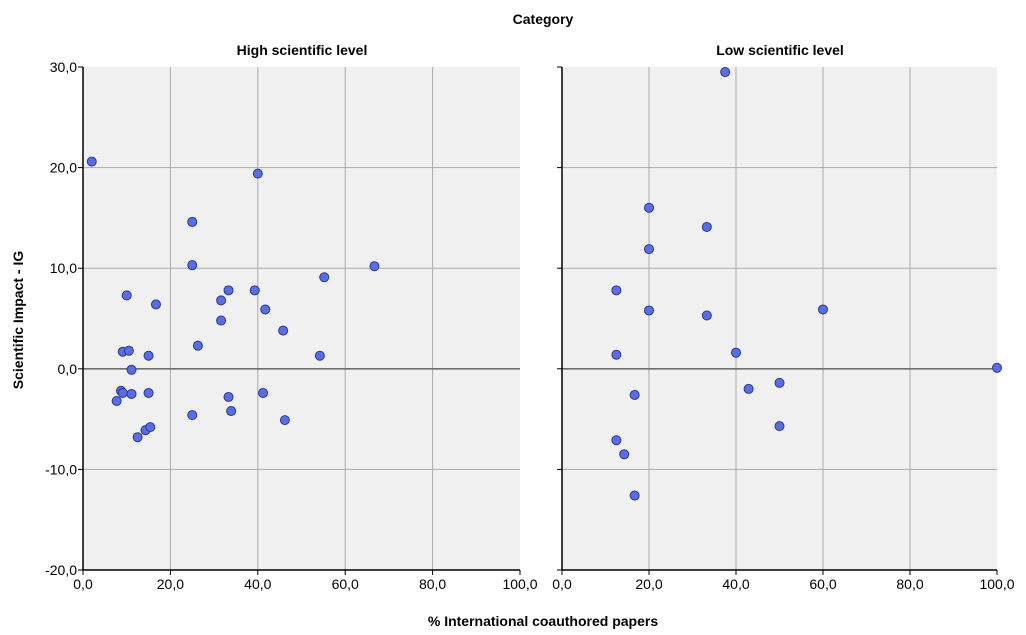 The image size is (1026, 635). I want to click on y-tick-label: 30,0, so click(63, 67).